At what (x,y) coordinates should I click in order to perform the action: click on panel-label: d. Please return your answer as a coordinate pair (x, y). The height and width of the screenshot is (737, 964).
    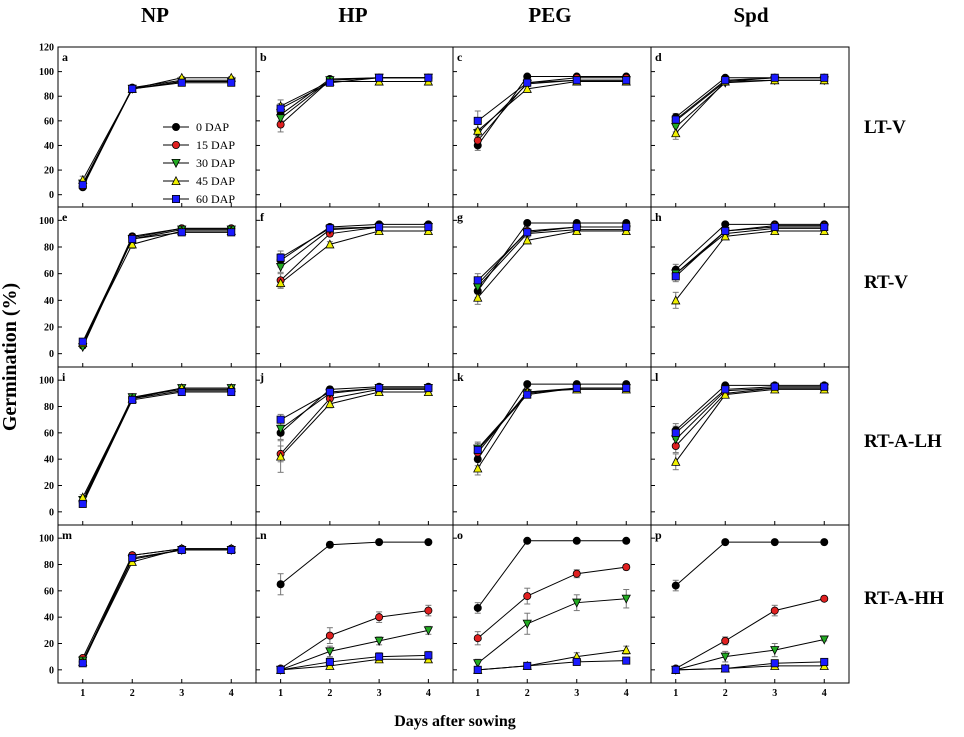
    Looking at the image, I should click on (658, 57).